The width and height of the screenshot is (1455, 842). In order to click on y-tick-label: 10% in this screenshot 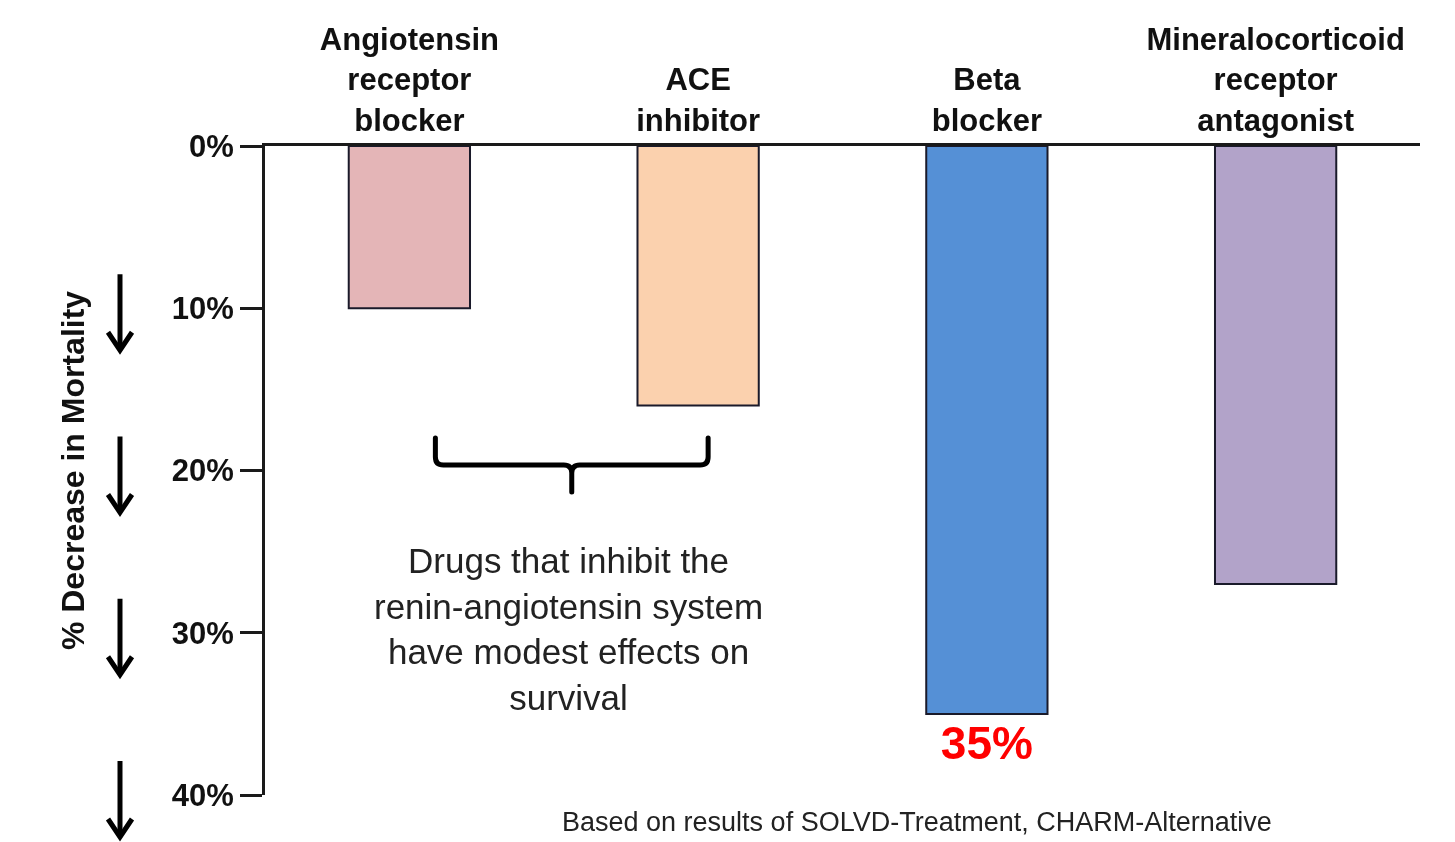, I will do `click(202, 309)`.